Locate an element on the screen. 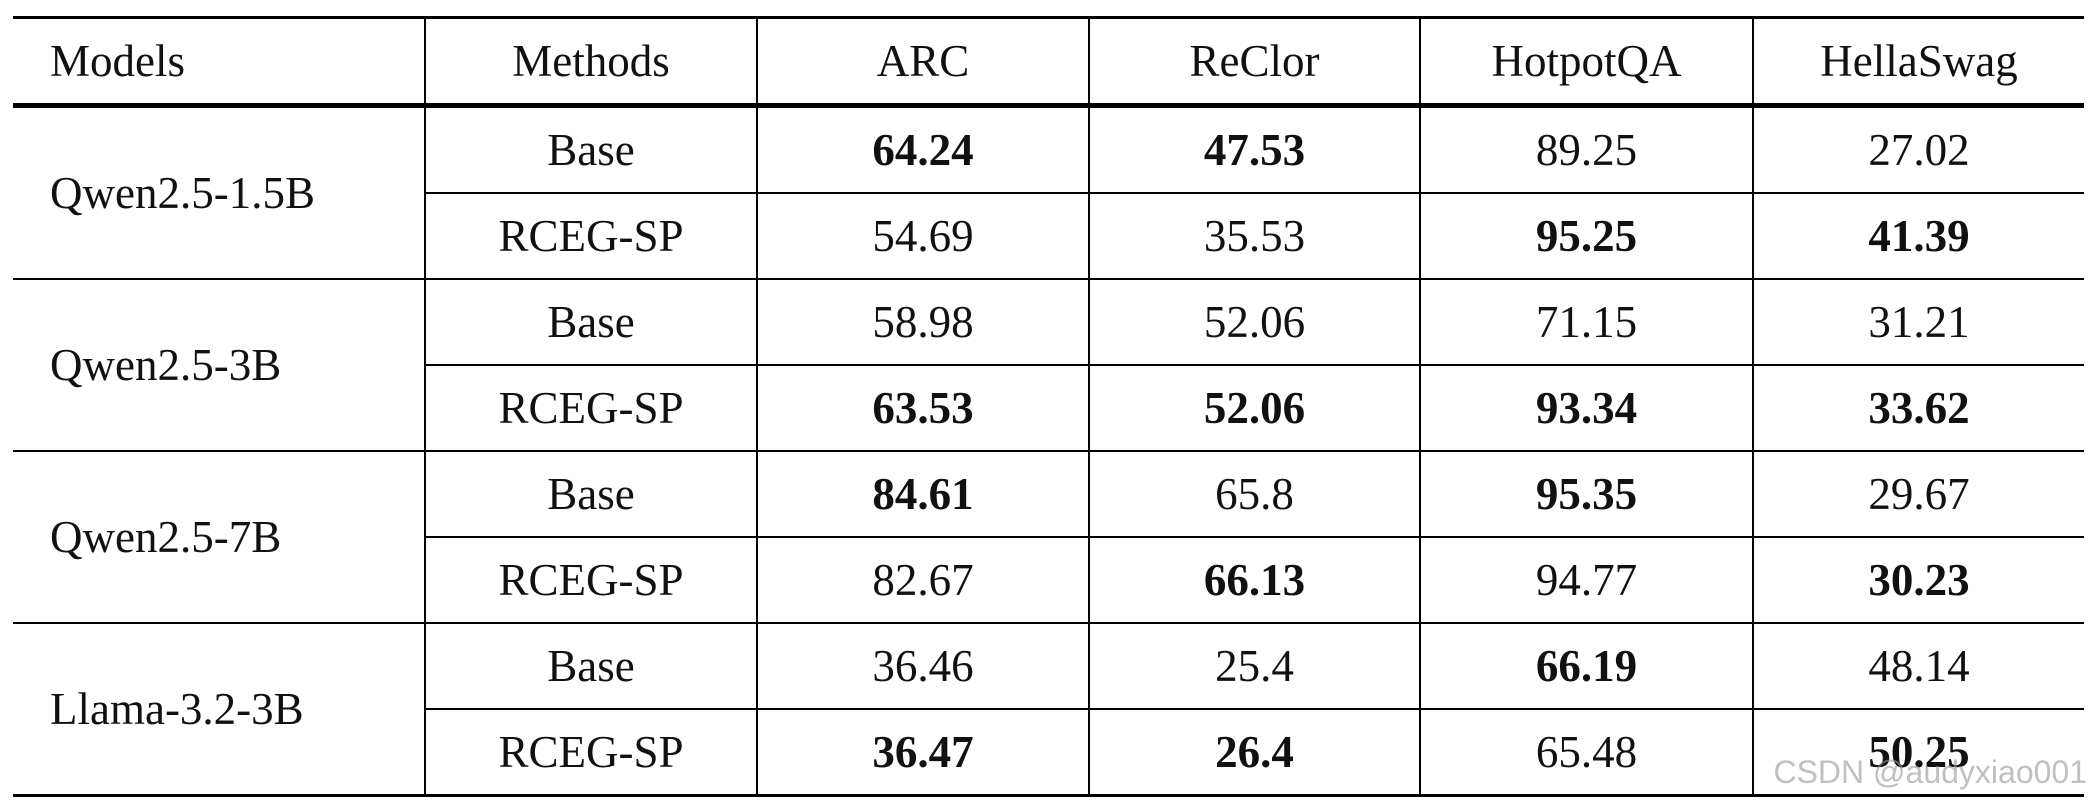  value-cell: 50.25 is located at coordinates (1918, 752).